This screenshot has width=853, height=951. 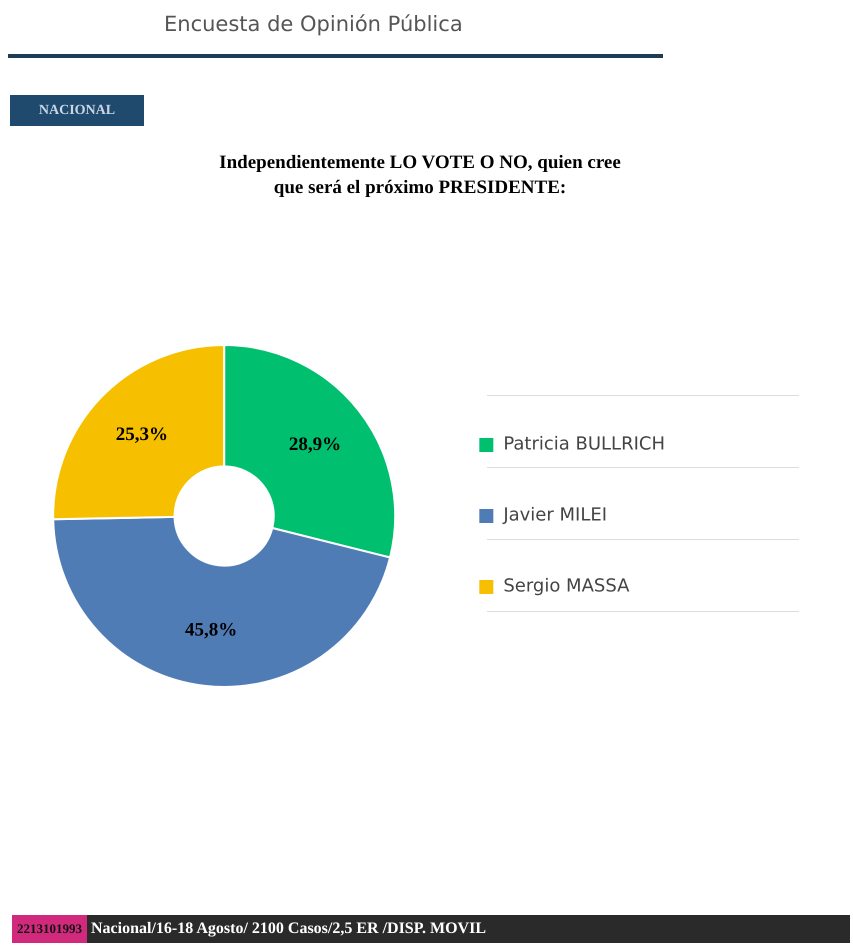 What do you see at coordinates (288, 929) in the screenshot?
I see `text: Nacional/16-18 Agosto/ 2100 Casos/2,5 ER /DISP. MOVIL` at bounding box center [288, 929].